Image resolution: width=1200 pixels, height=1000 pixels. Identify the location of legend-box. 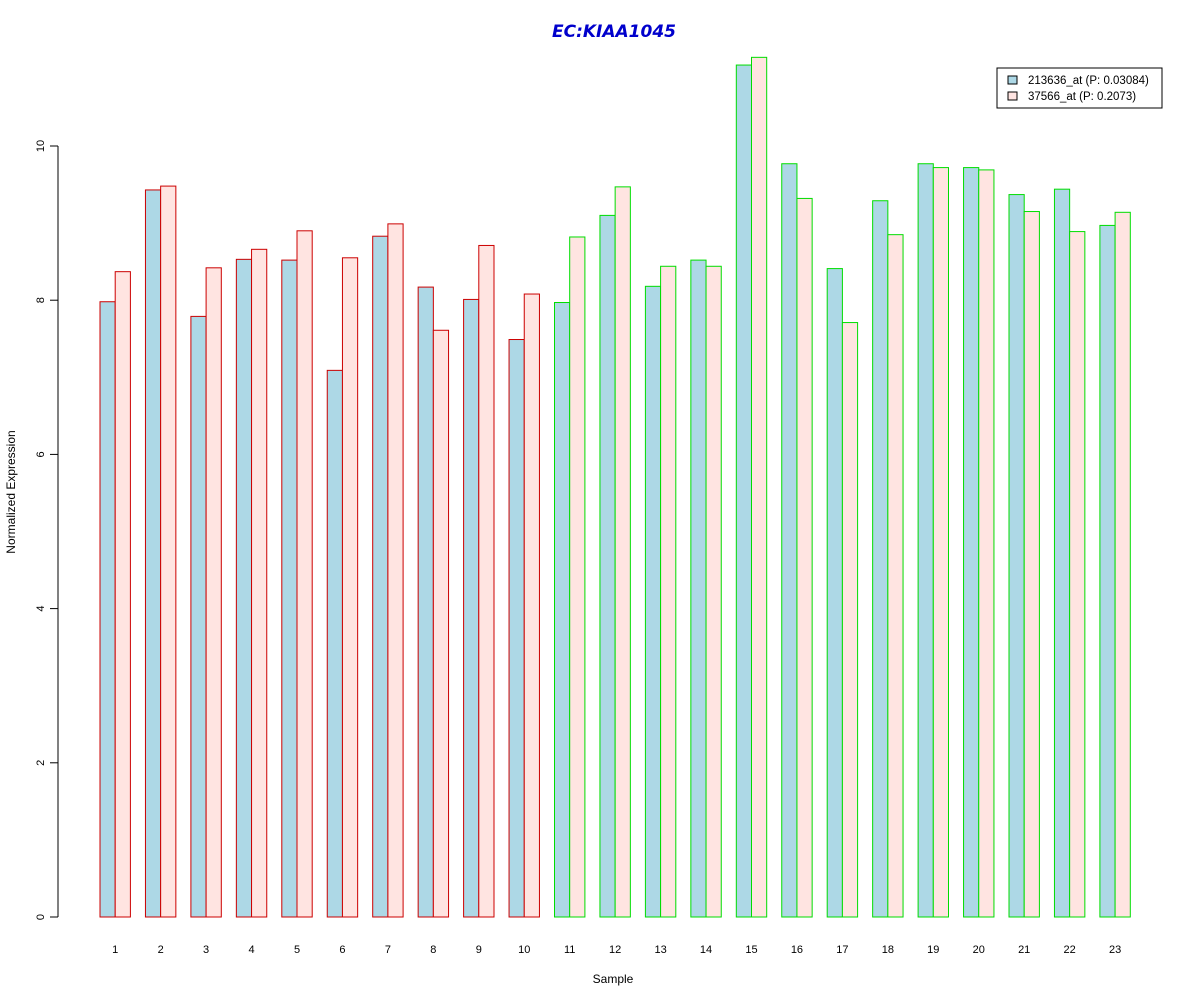
(1079, 88).